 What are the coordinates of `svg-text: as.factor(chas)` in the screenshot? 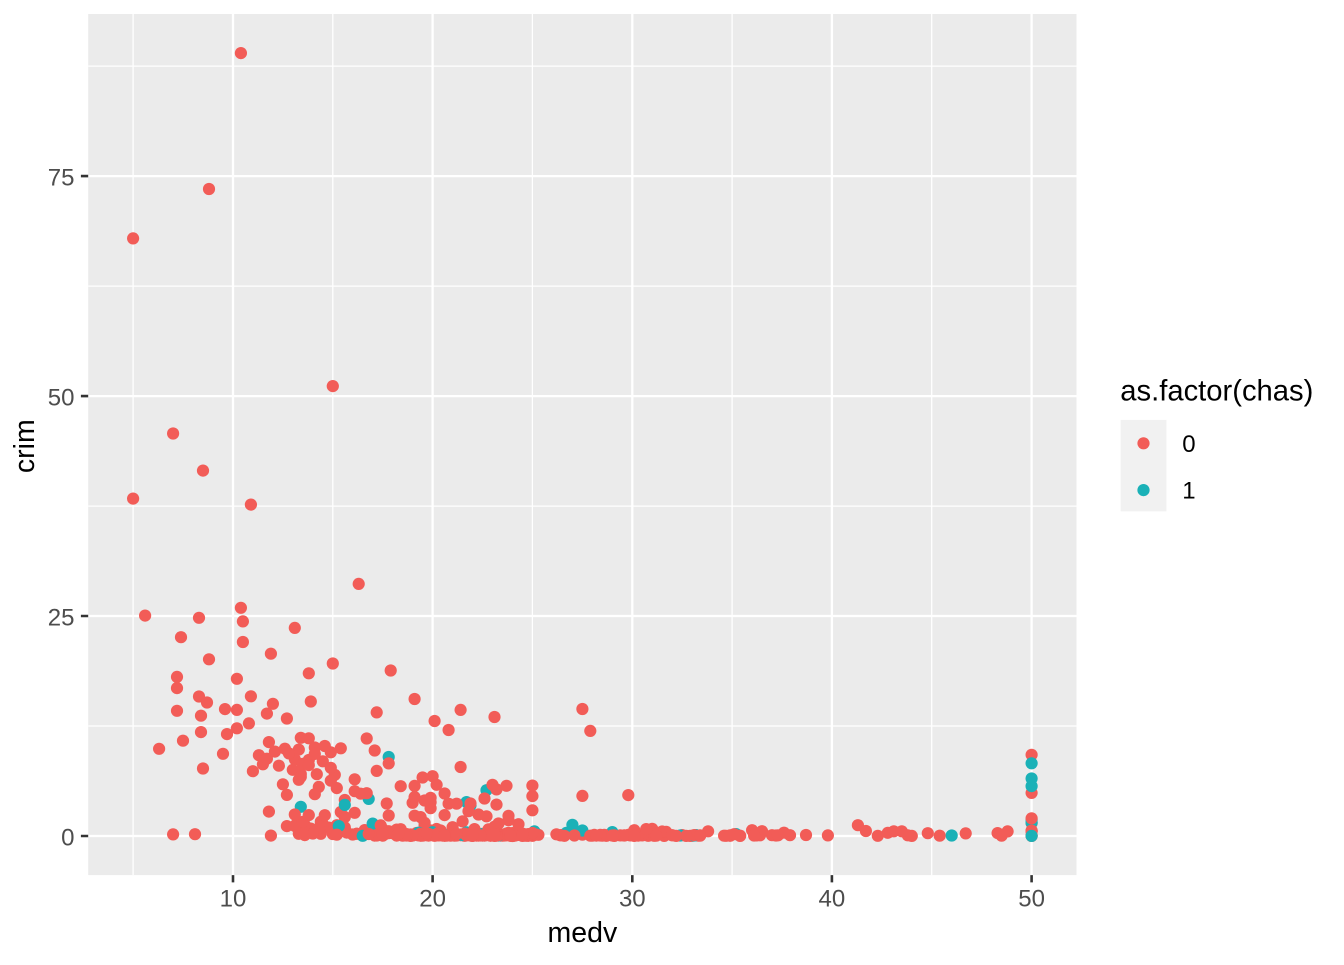 It's located at (1216, 392).